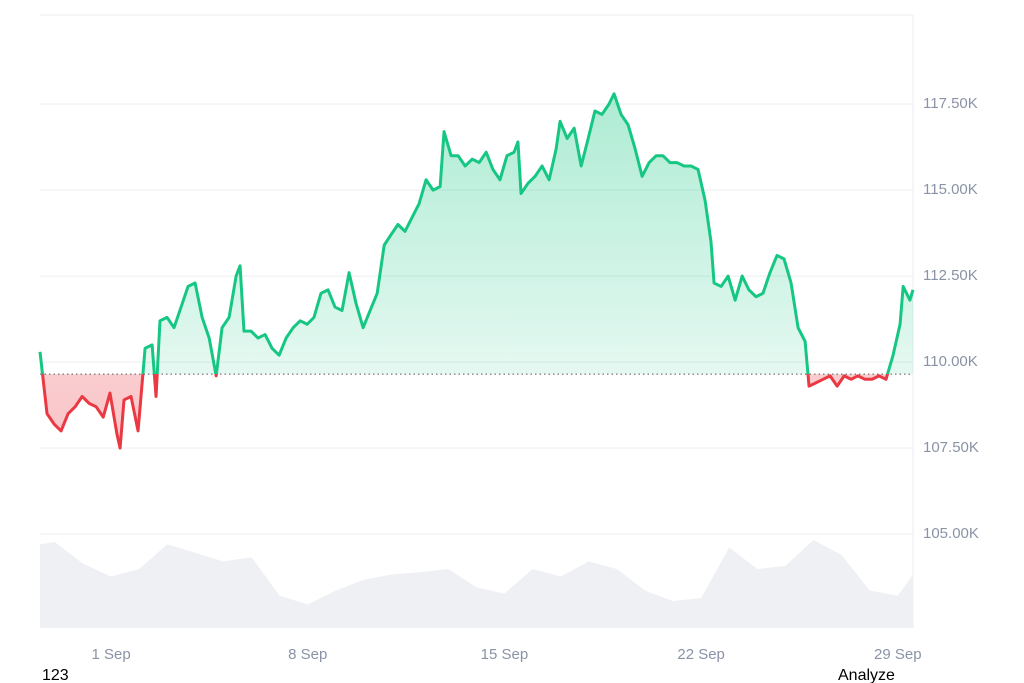  Describe the element at coordinates (951, 533) in the screenshot. I see `y-tick-label: 105.00K` at that location.